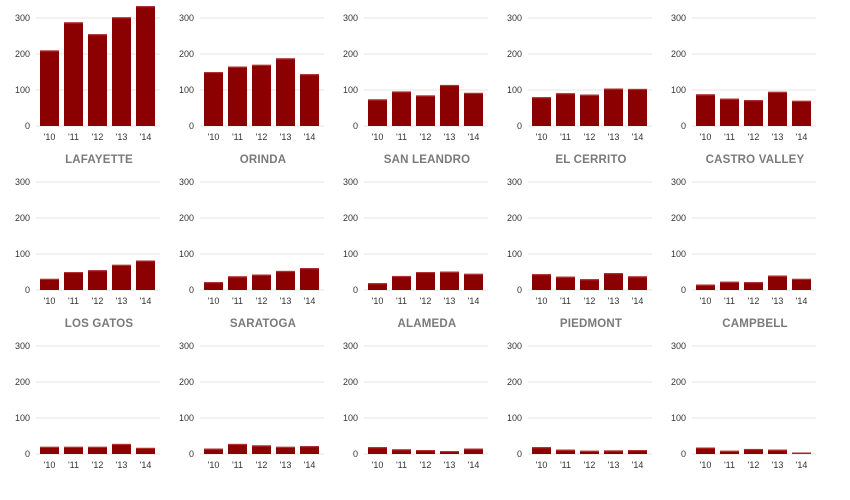 This screenshot has height=500, width=850. I want to click on small-multiple-chart: 0 100 200 300 '10 '11 '12 '13 '14 PIEDMONT, so click(579, 253).